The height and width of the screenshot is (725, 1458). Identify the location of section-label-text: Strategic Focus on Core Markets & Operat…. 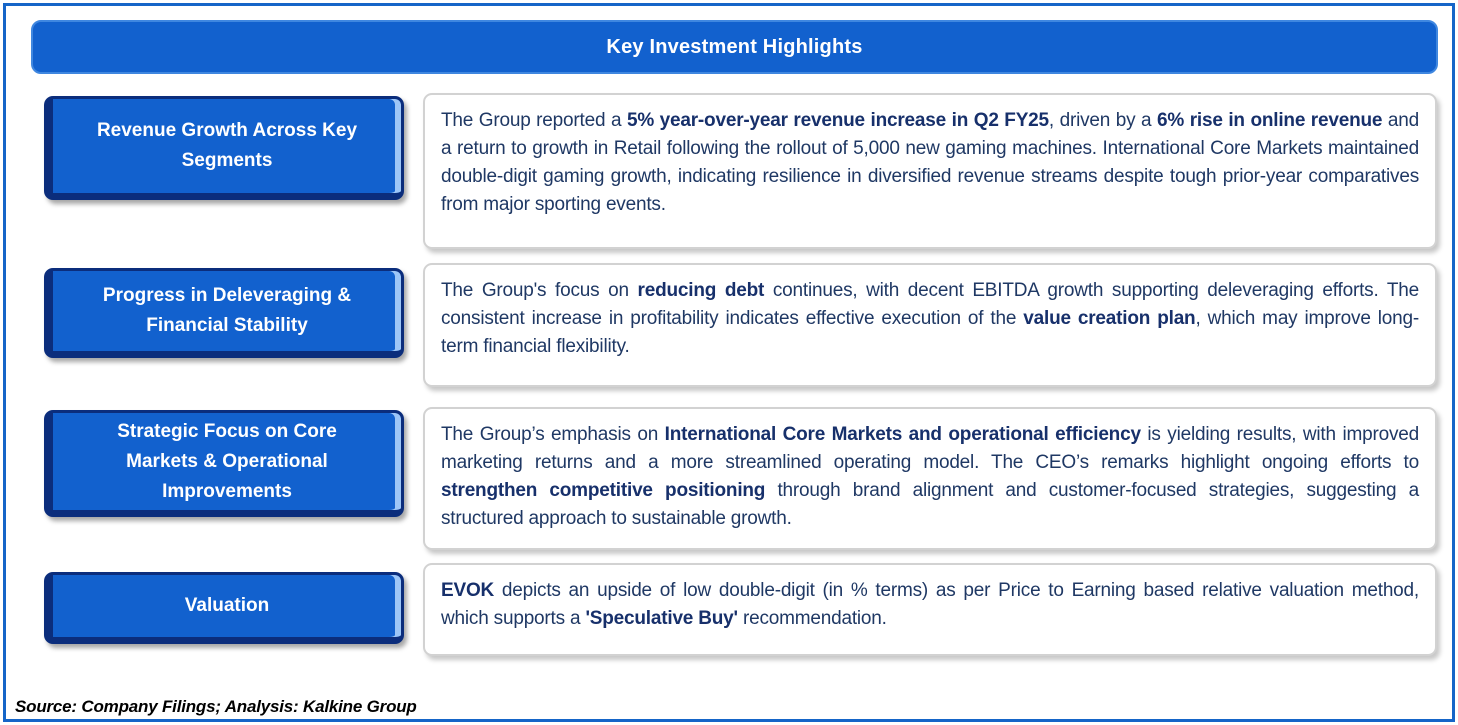
(227, 461).